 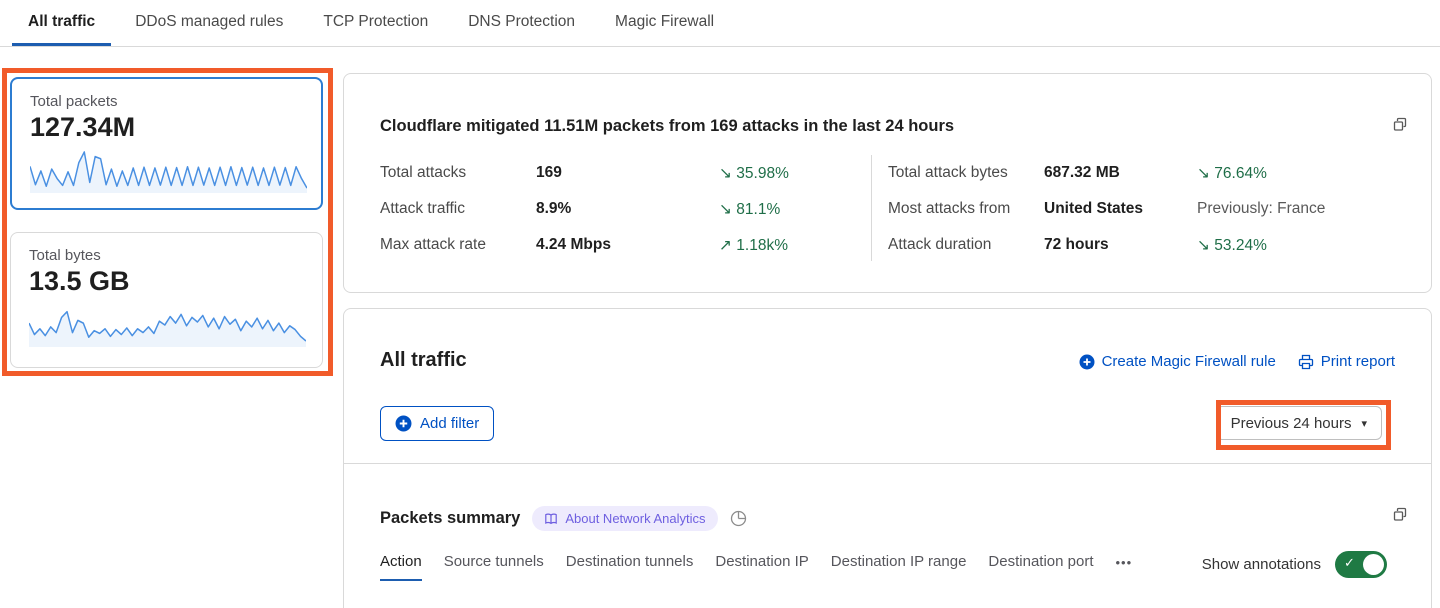 I want to click on printer-icon, so click(x=1305, y=361).